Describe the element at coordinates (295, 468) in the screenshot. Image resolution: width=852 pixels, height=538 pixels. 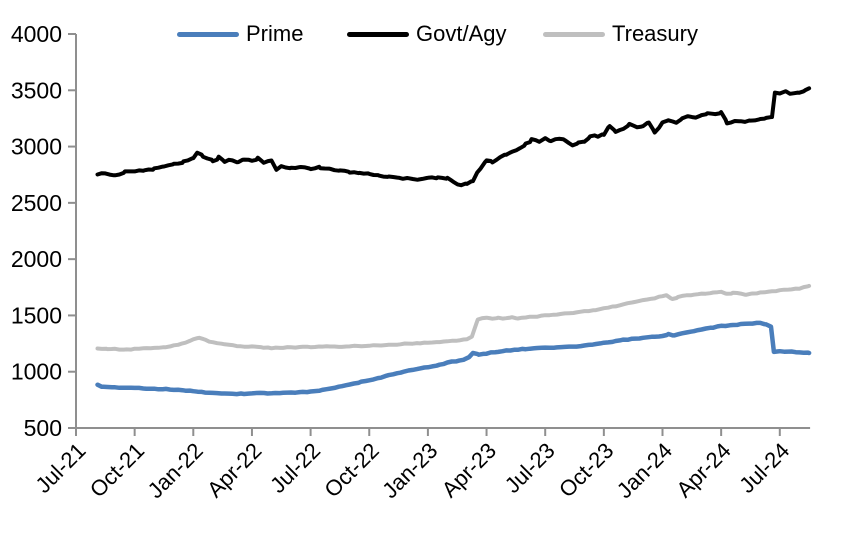
I see `x-tick-label: Jul-22` at that location.